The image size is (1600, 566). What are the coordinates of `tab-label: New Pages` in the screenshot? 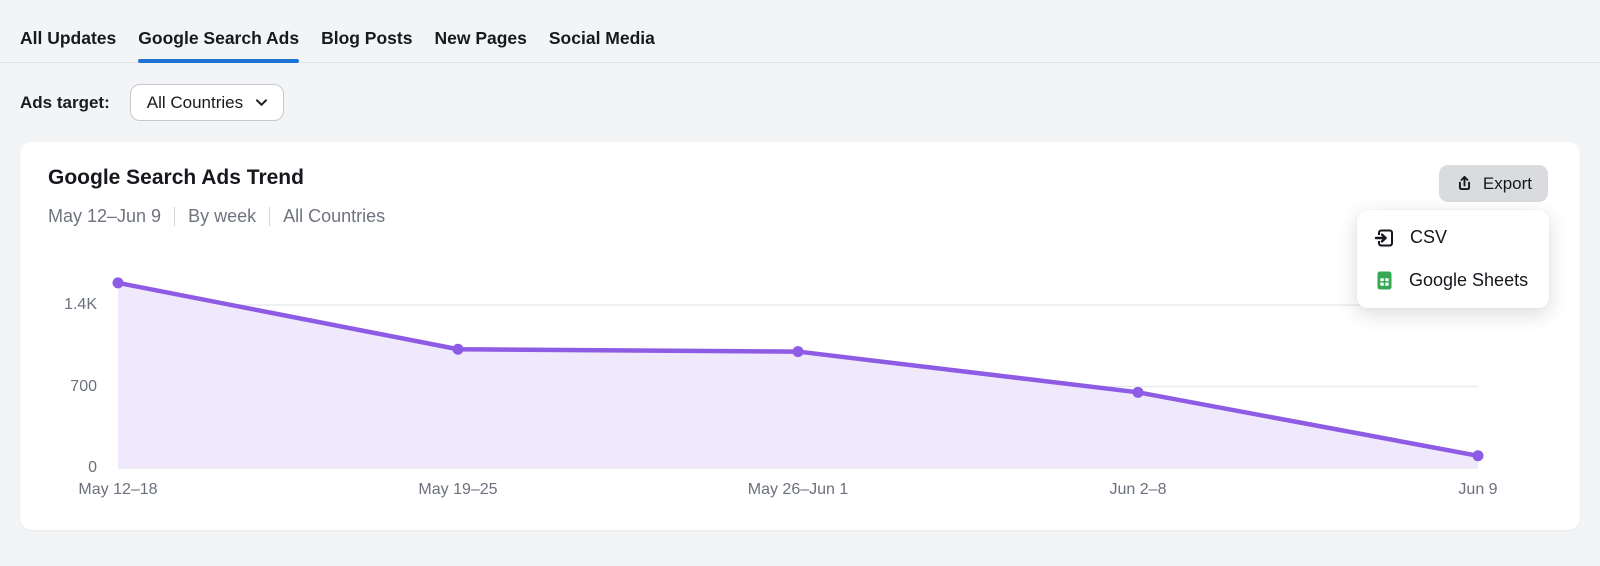 It's located at (480, 38).